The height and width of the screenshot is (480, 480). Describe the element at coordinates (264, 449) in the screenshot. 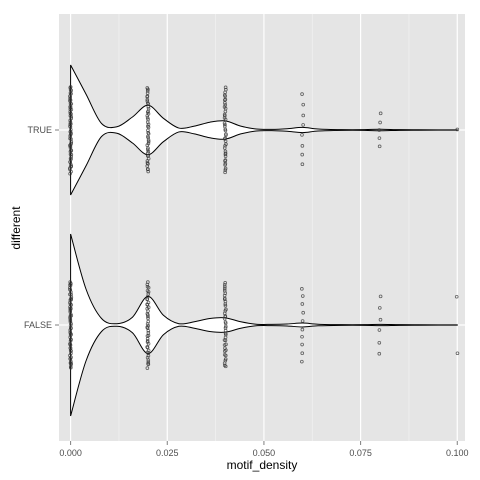

I see `x-axis-ticks: 0.000 0.025 0.050 0.075 0.100` at that location.